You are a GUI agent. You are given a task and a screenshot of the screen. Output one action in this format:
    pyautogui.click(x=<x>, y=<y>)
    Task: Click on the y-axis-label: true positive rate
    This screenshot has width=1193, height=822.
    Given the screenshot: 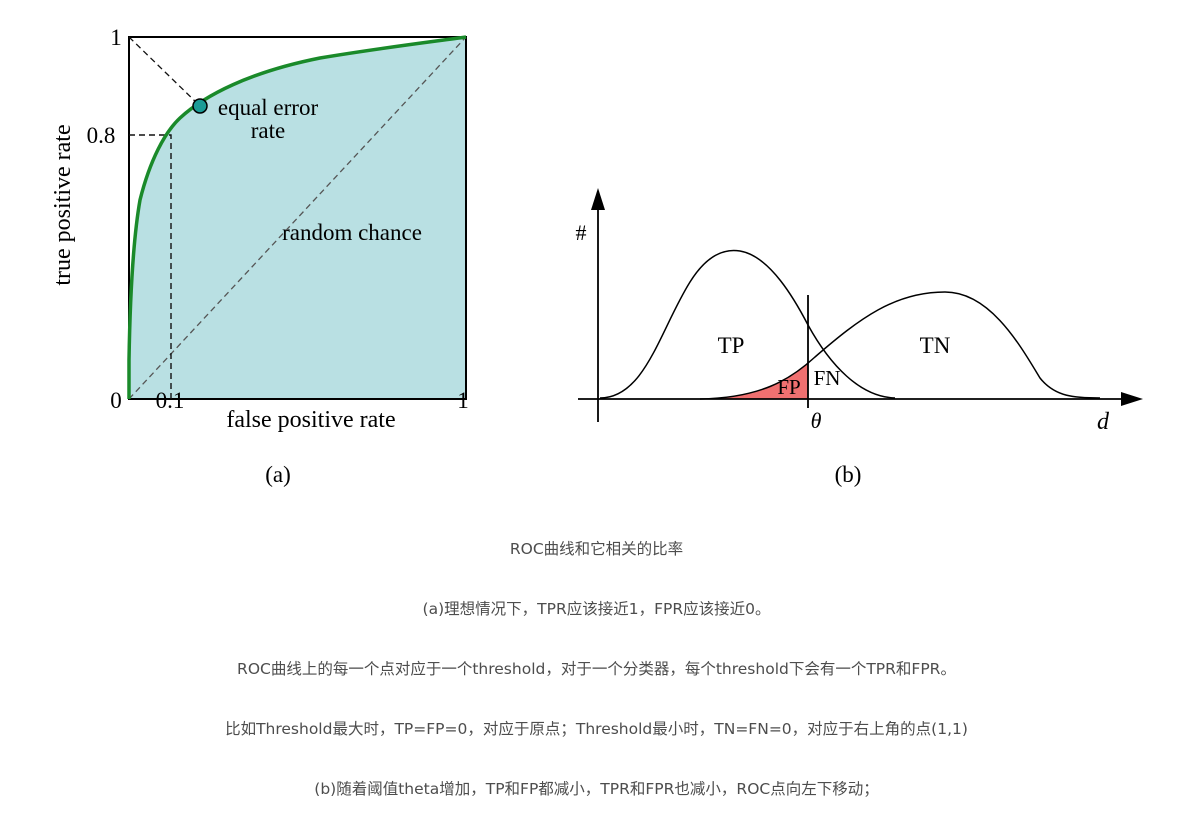 What is the action you would take?
    pyautogui.click(x=63, y=204)
    